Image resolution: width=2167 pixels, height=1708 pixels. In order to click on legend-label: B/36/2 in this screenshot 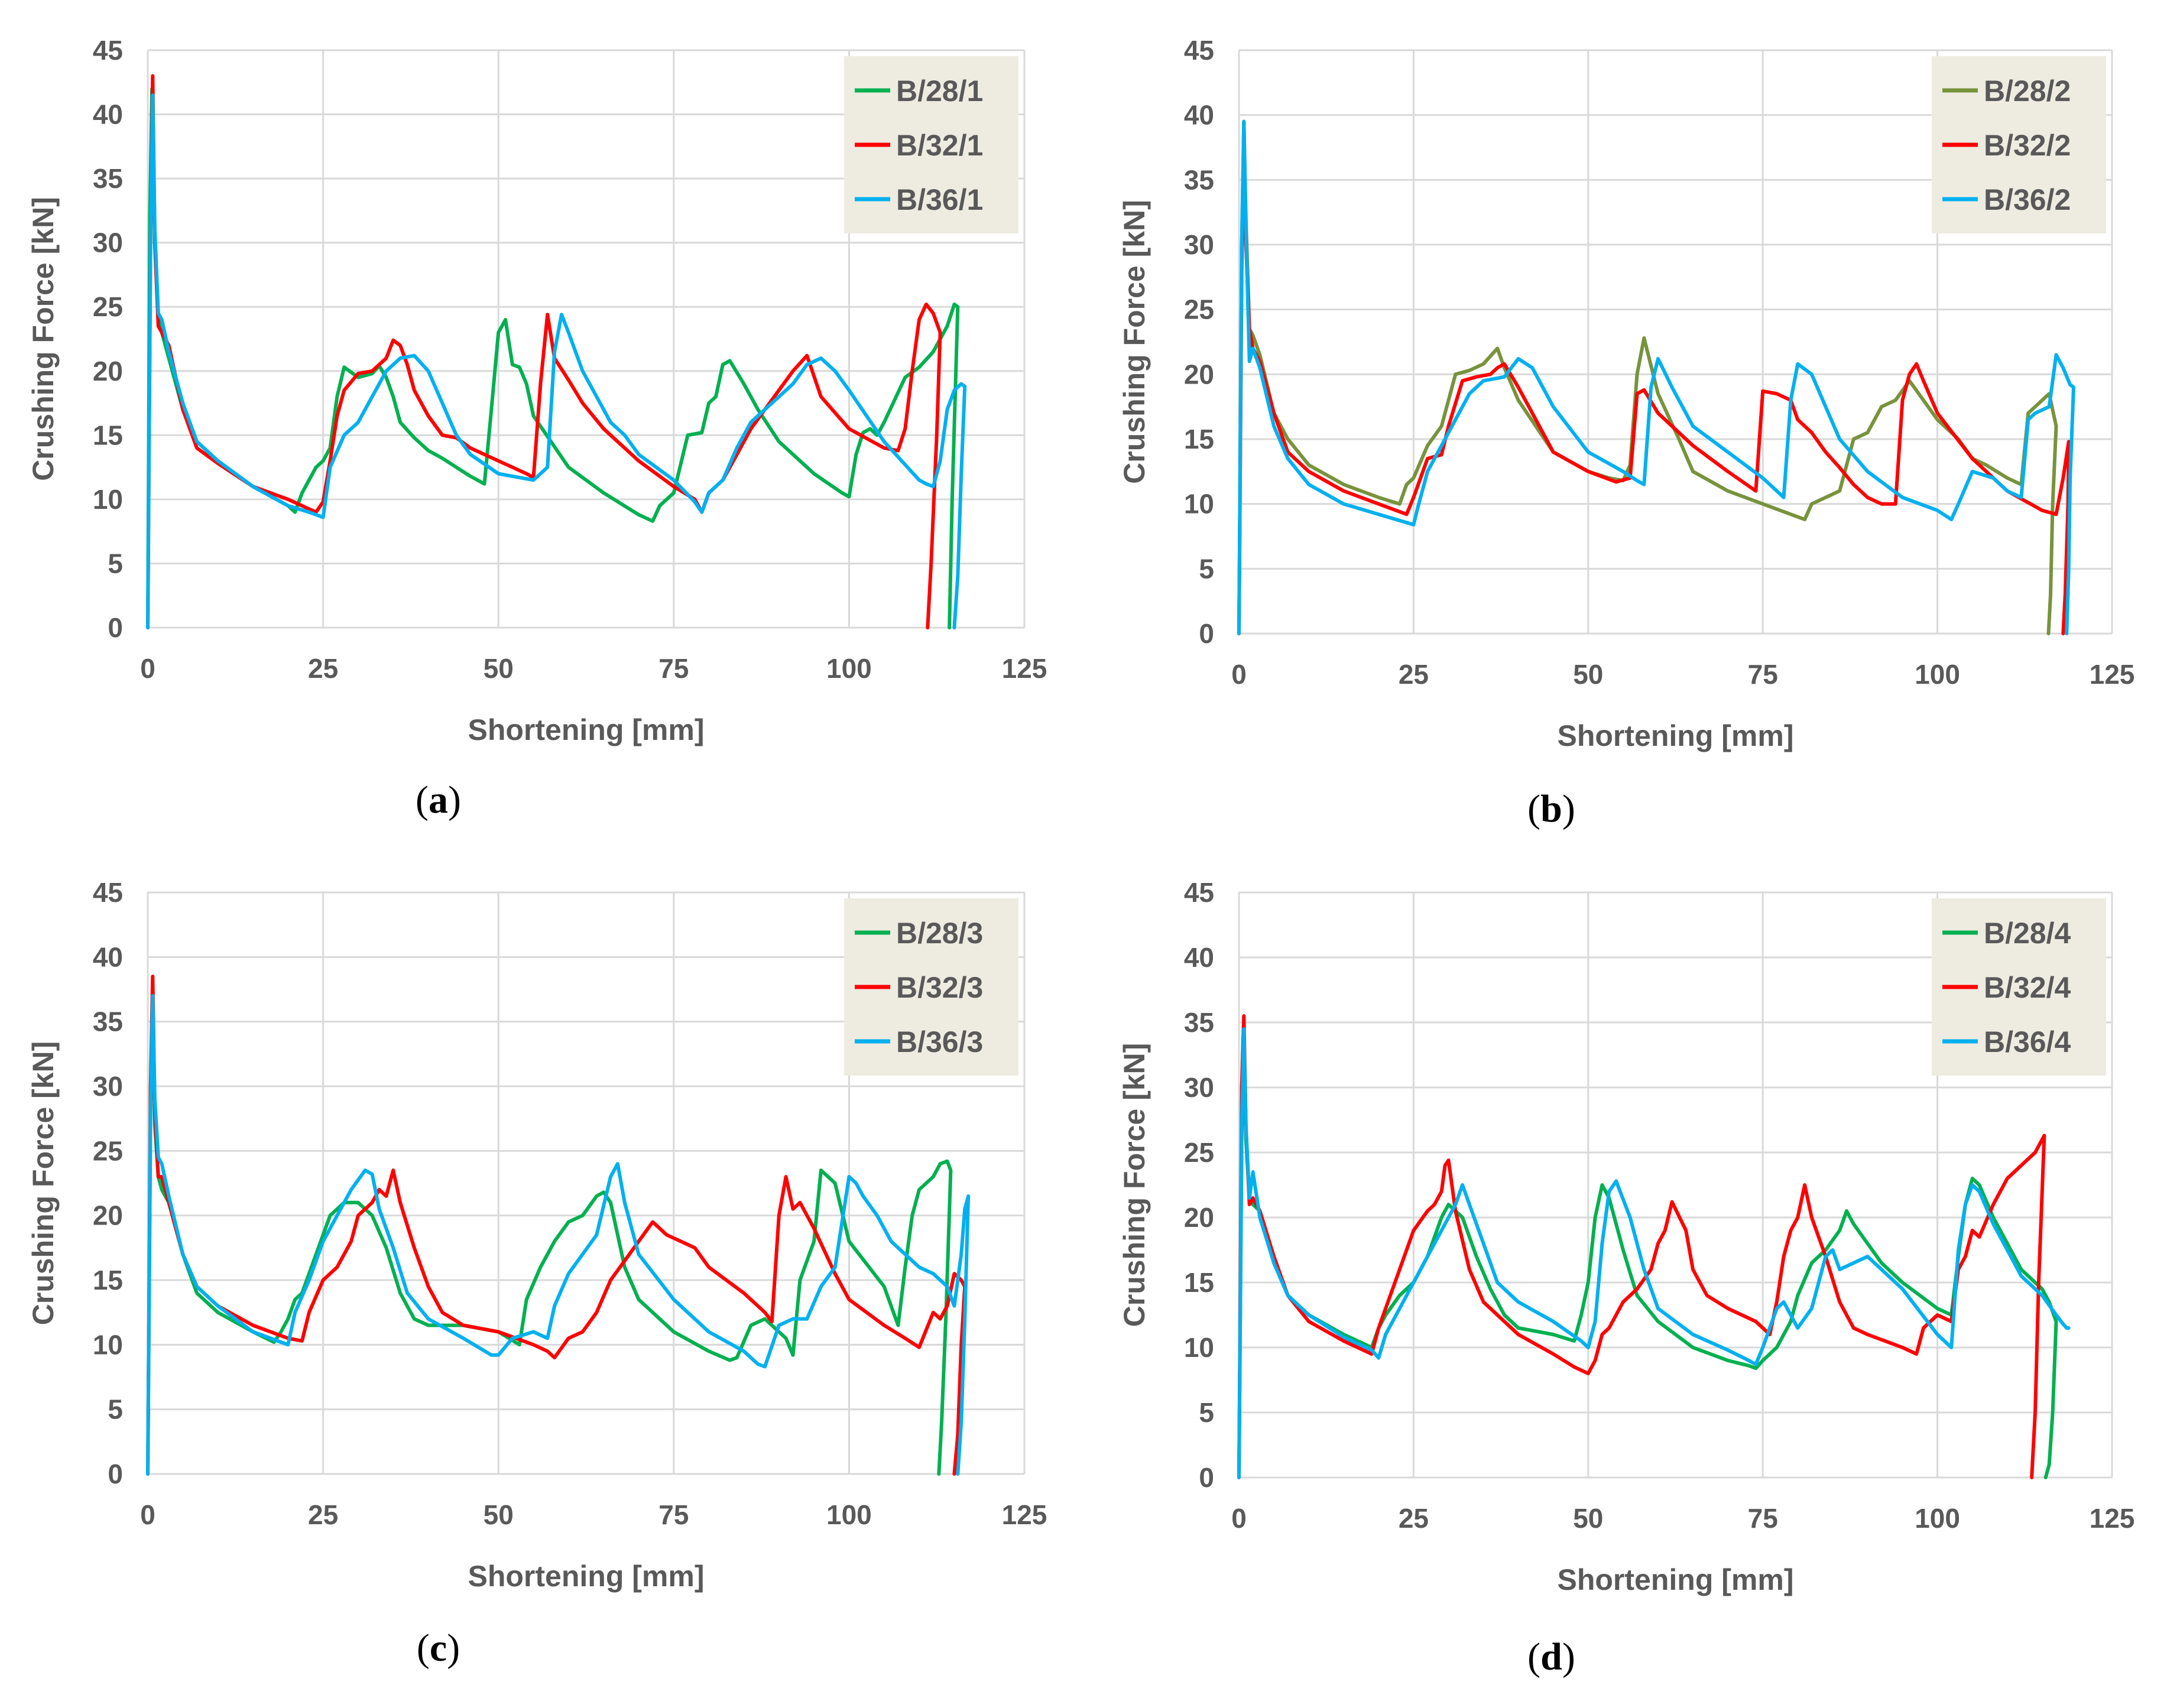, I will do `click(2027, 199)`.